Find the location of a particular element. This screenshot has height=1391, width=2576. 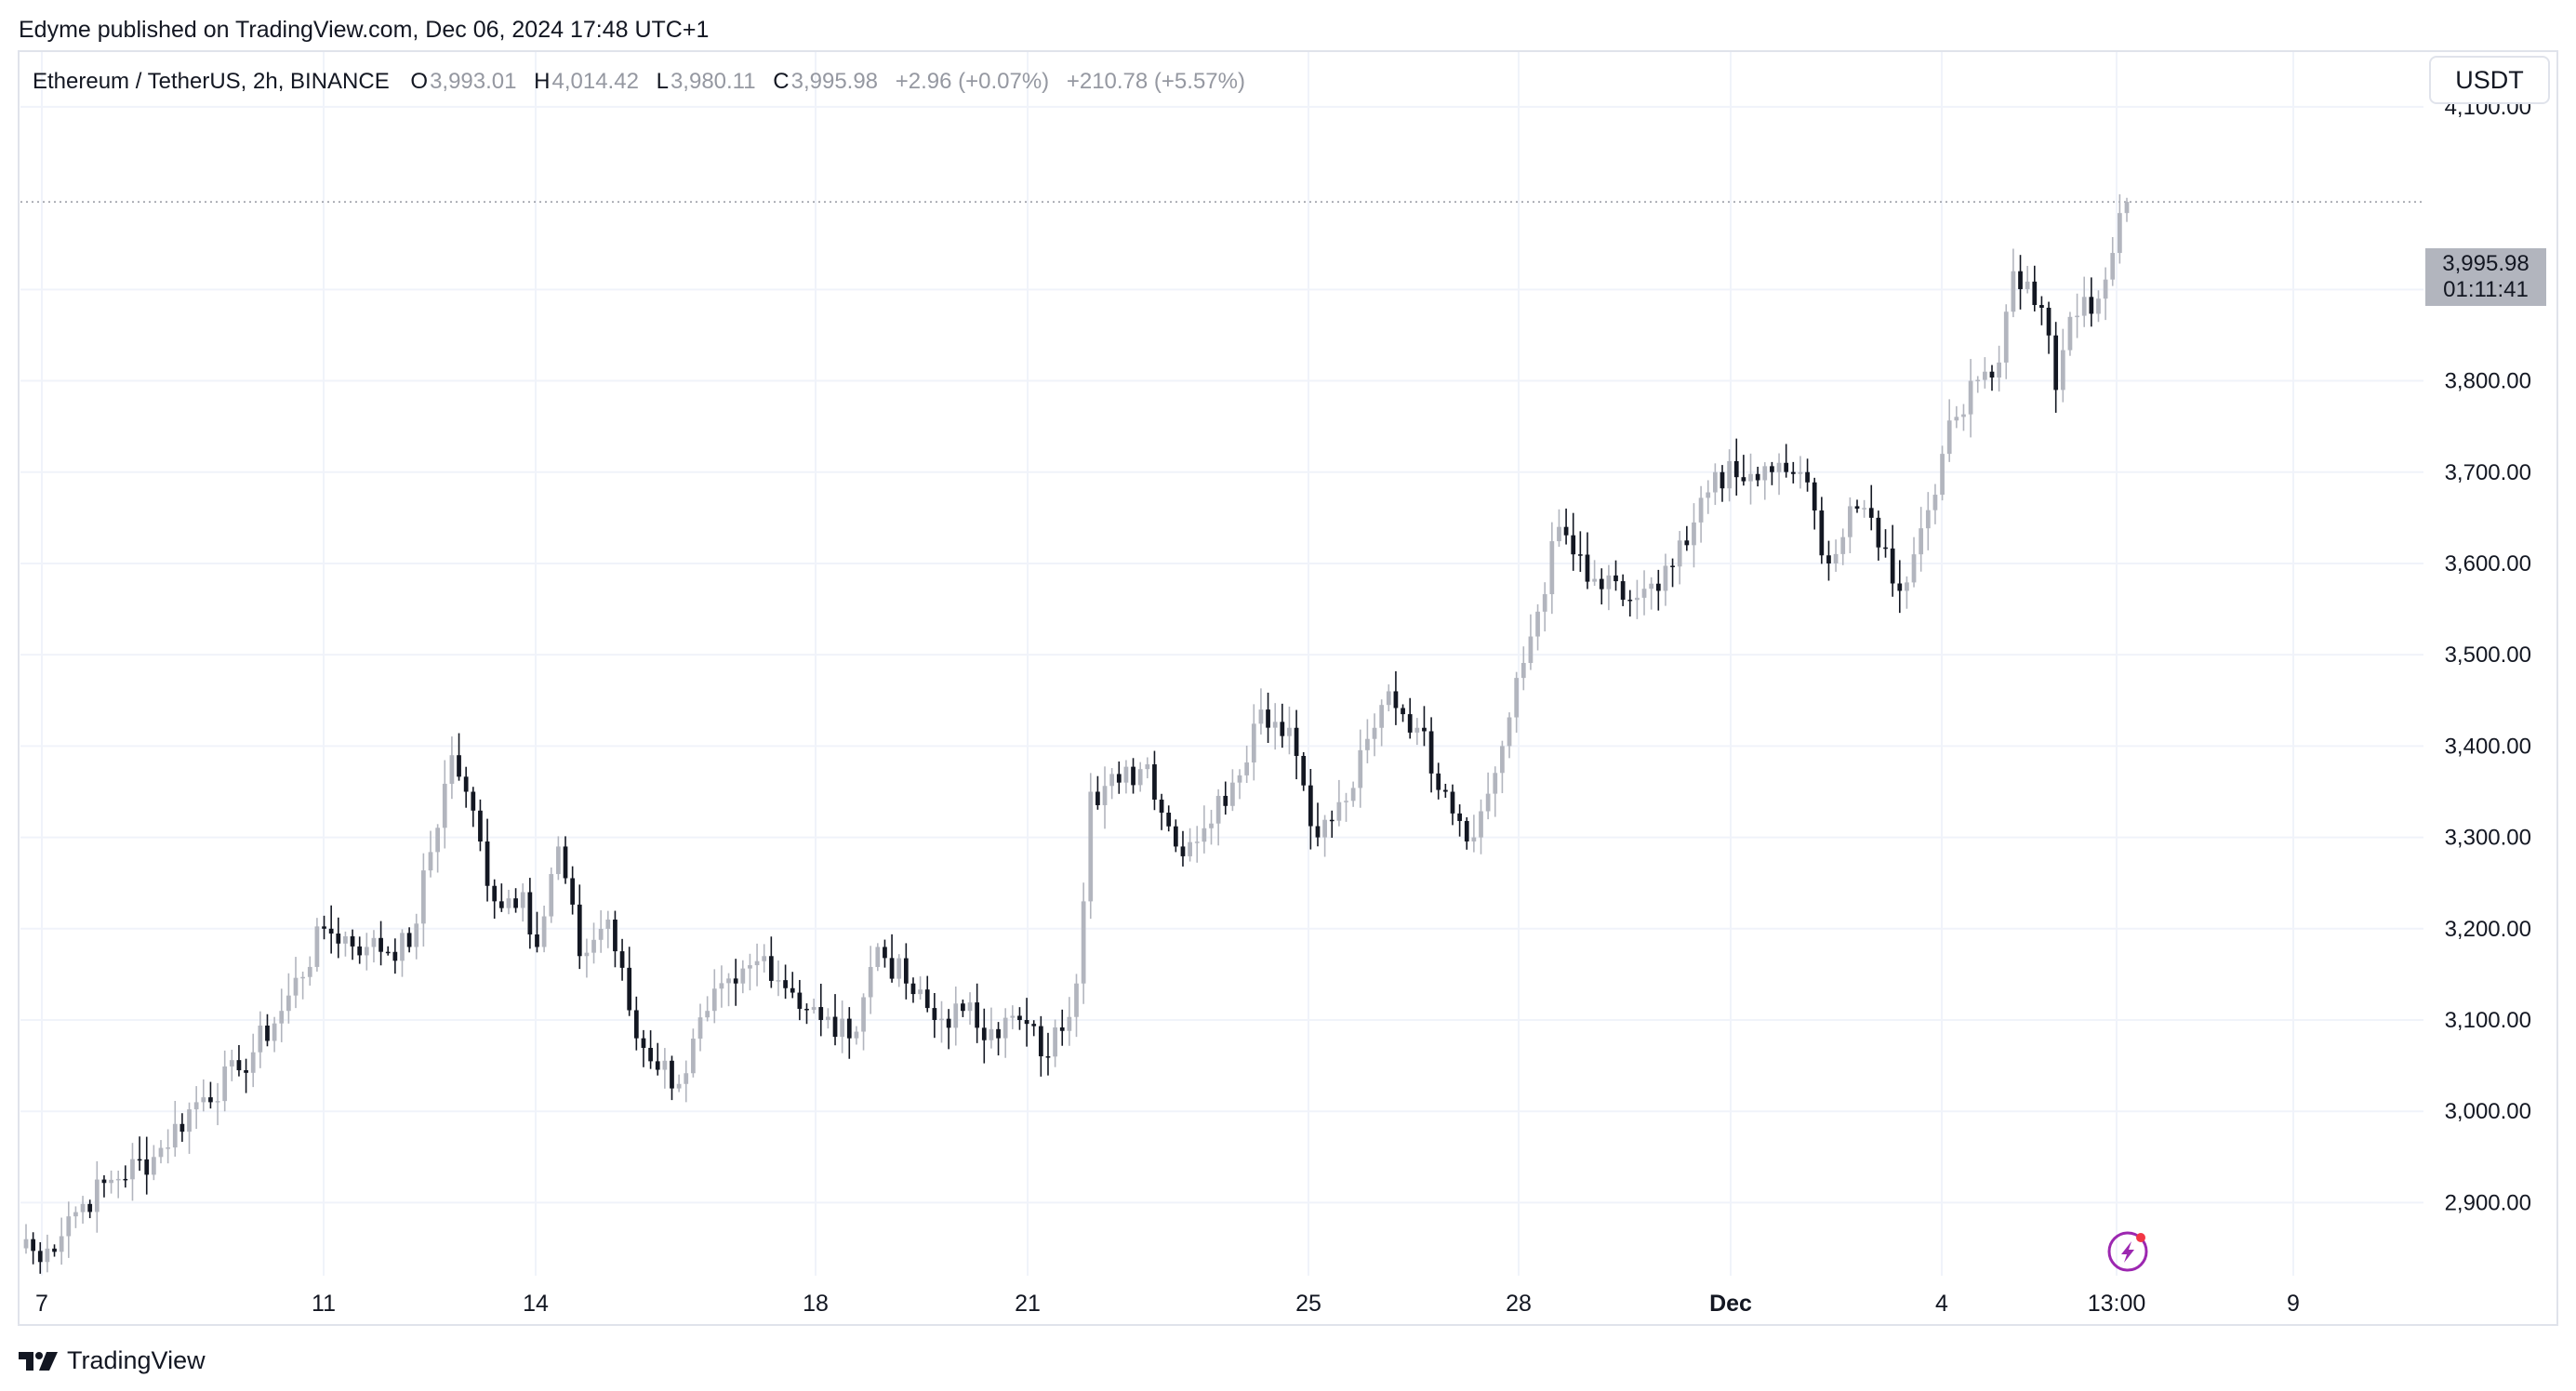

legend-open-value: 3,993.01 is located at coordinates (473, 81).